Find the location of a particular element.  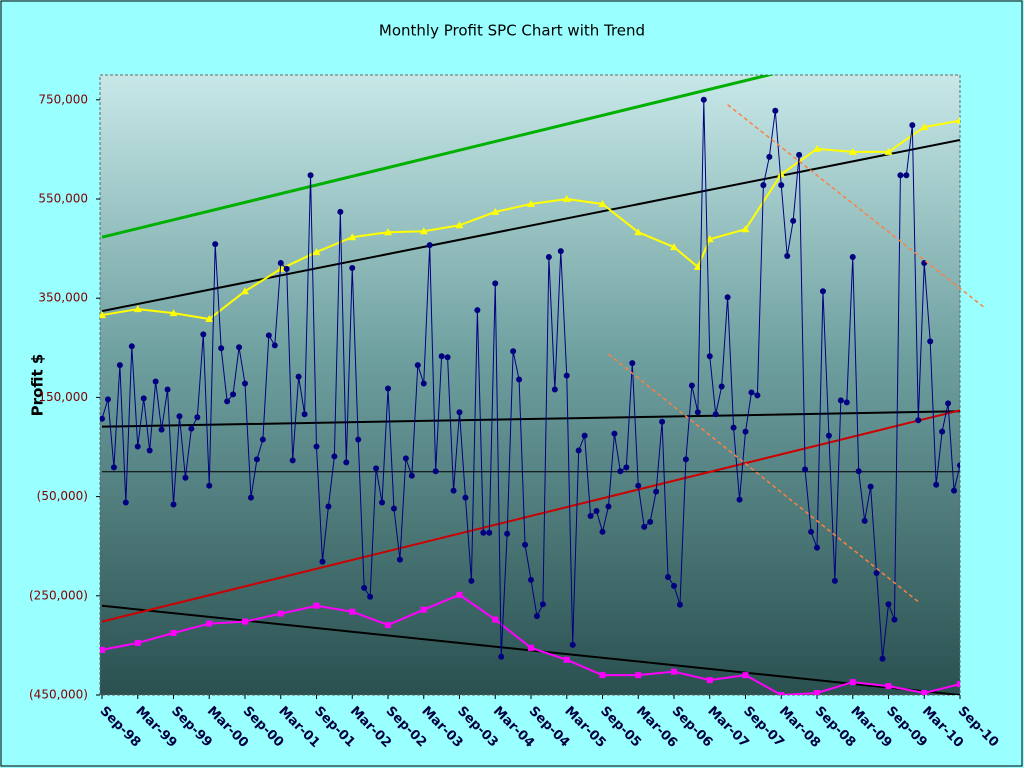

chart-title: Monthly Profit SPC Chart with Trend is located at coordinates (512, 31).